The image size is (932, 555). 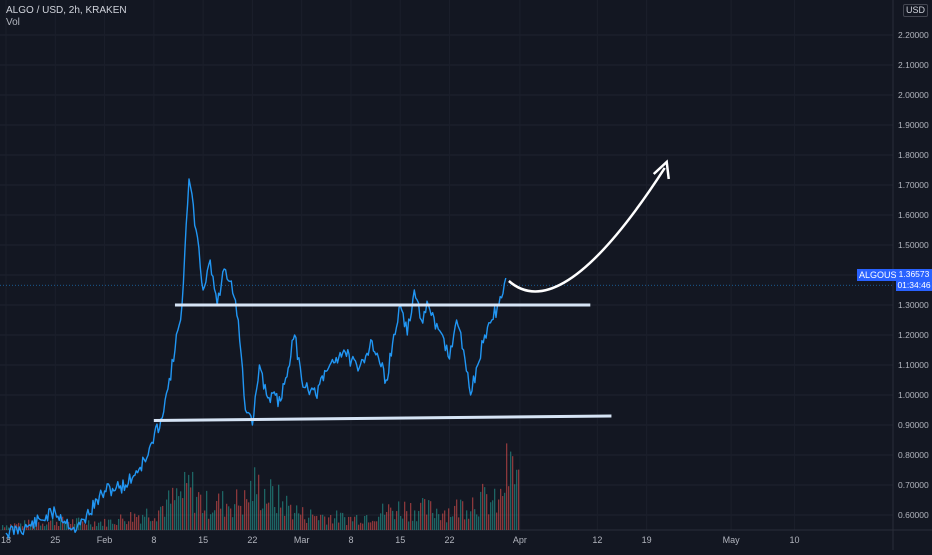 What do you see at coordinates (916, 10) in the screenshot?
I see `currency-button: USD` at bounding box center [916, 10].